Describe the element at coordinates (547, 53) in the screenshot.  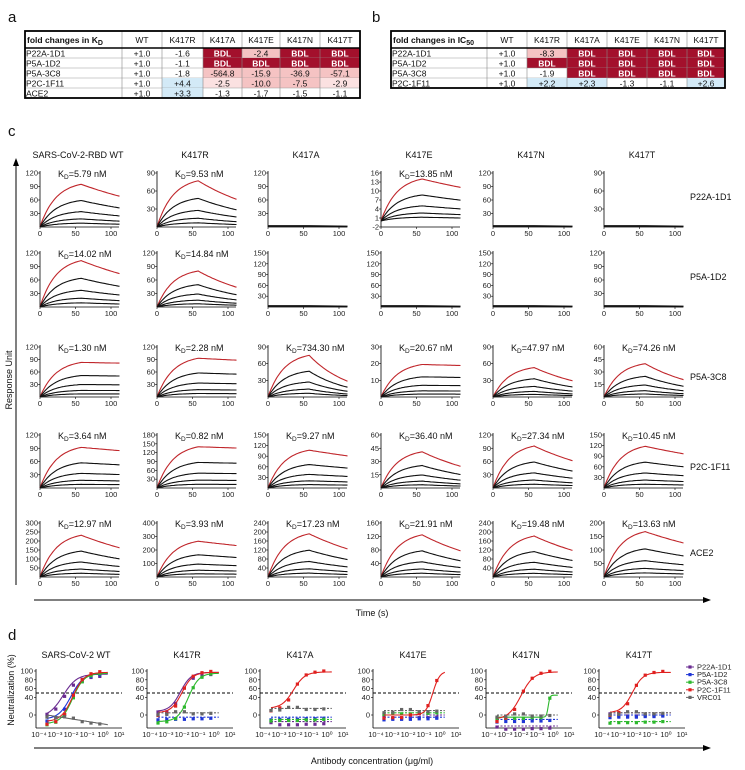
I see `table-cell: -8.3` at that location.